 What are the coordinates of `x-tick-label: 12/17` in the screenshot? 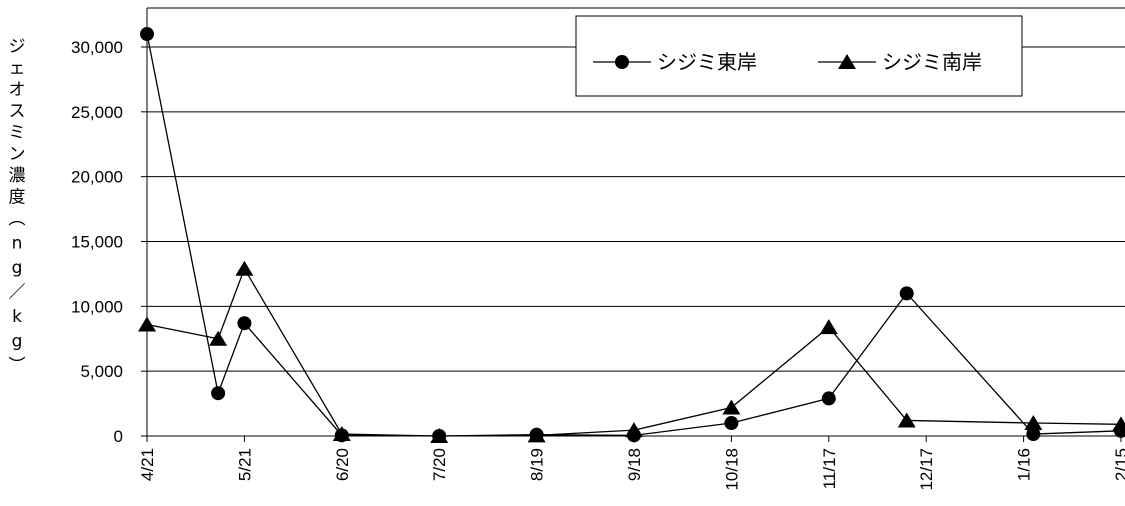 It's located at (926, 469).